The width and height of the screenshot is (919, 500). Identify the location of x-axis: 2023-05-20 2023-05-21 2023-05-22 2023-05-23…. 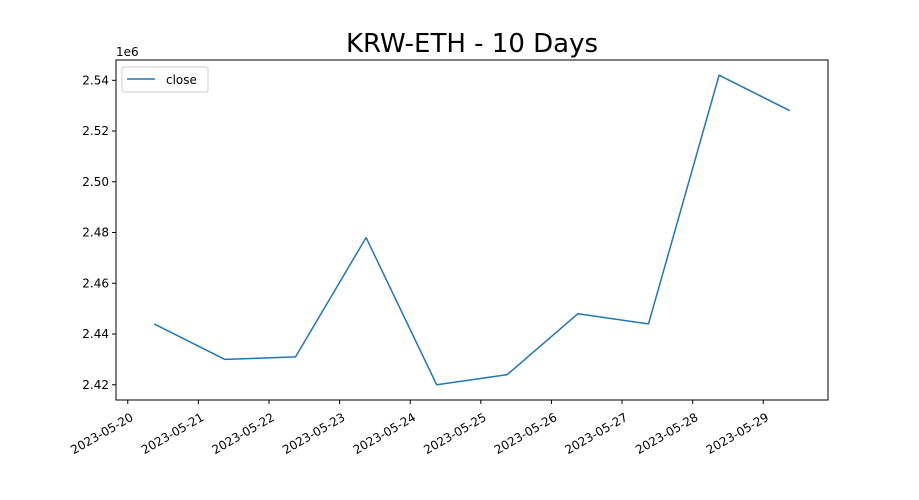
(419, 428).